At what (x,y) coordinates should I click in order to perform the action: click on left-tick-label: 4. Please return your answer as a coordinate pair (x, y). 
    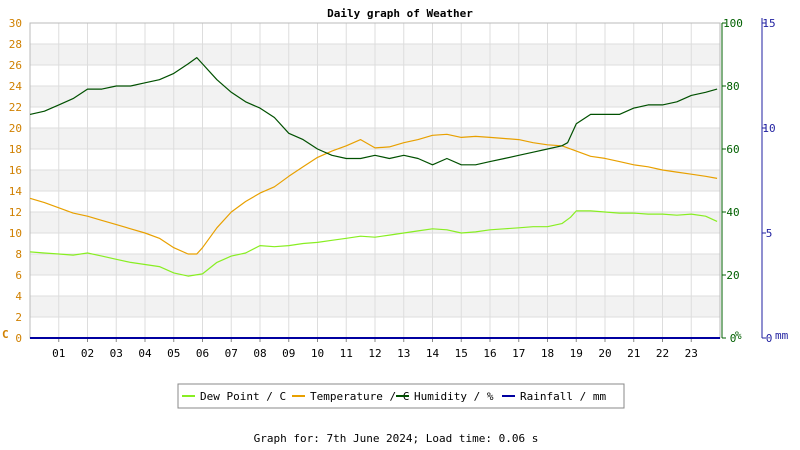
    Looking at the image, I should click on (18, 296).